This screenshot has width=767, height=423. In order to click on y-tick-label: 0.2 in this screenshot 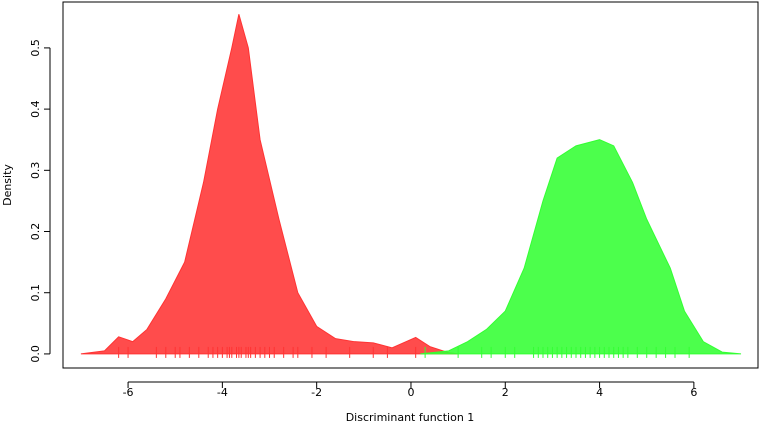, I will do `click(35, 232)`.